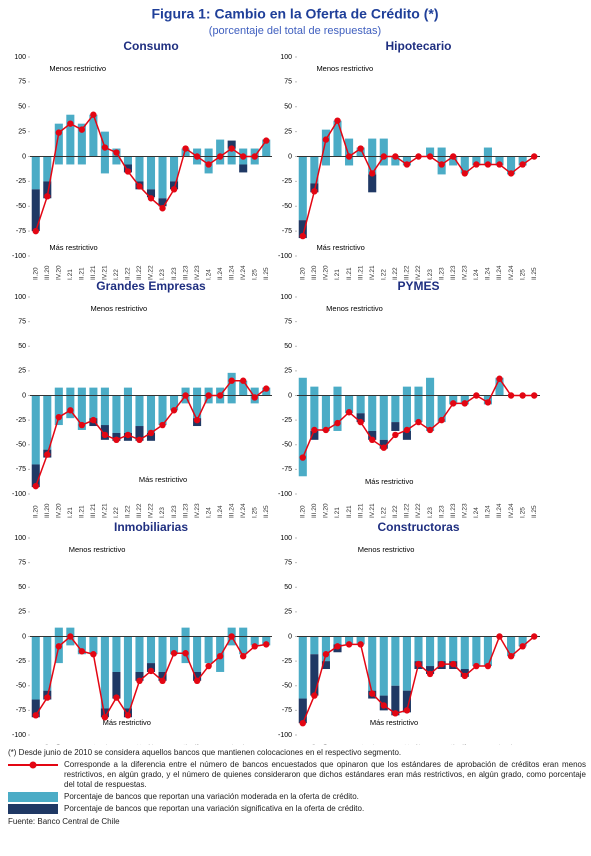 This screenshot has height=856, width=591. Describe the element at coordinates (35, 511) in the screenshot. I see `x-tick-label: II.20` at that location.